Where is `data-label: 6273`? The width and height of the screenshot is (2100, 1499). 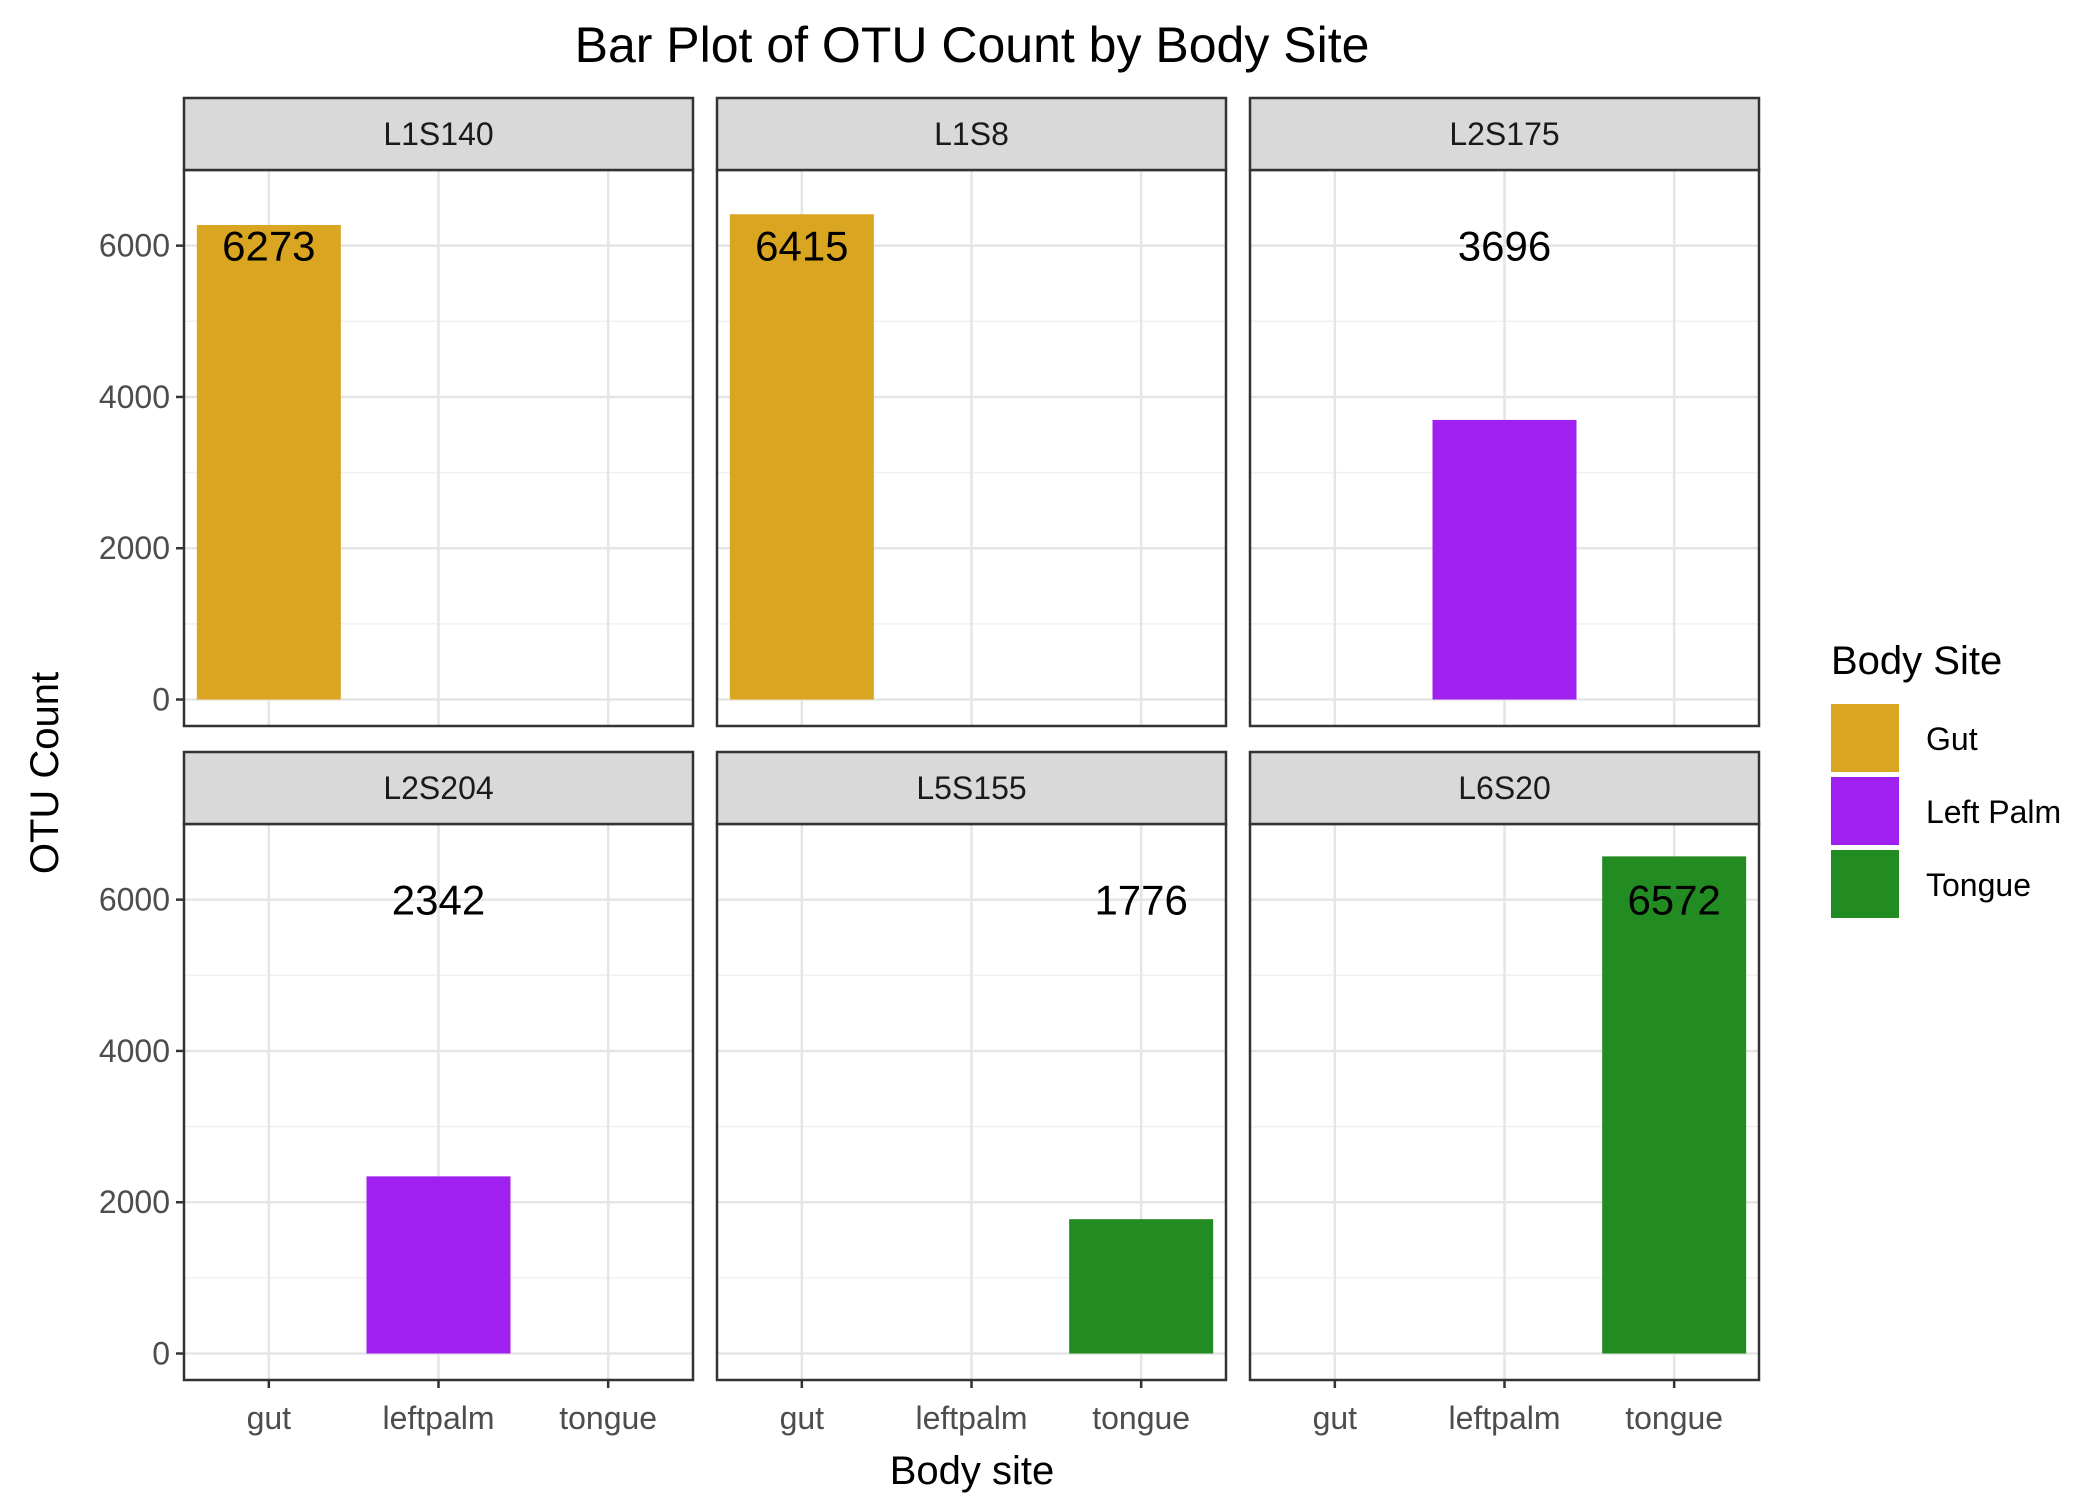 data-label: 6273 is located at coordinates (268, 246).